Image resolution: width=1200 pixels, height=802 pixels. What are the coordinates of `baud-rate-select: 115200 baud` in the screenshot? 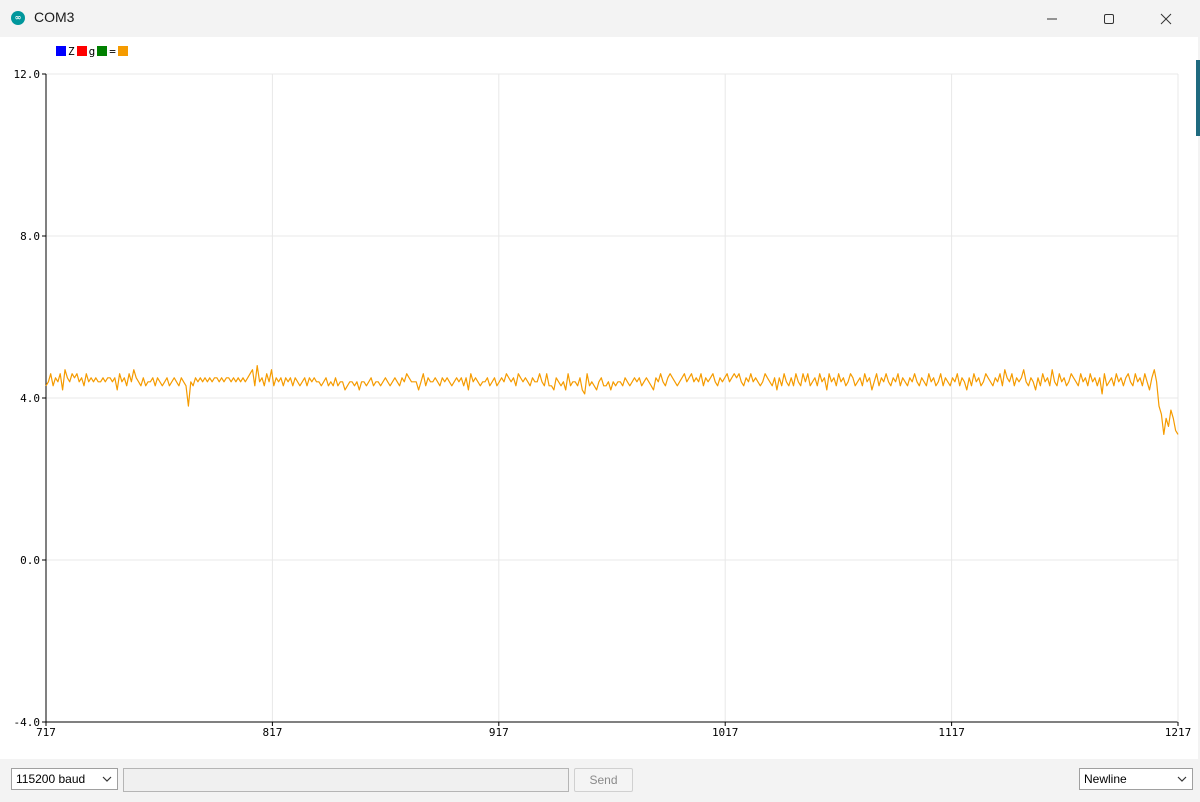 It's located at (64, 779).